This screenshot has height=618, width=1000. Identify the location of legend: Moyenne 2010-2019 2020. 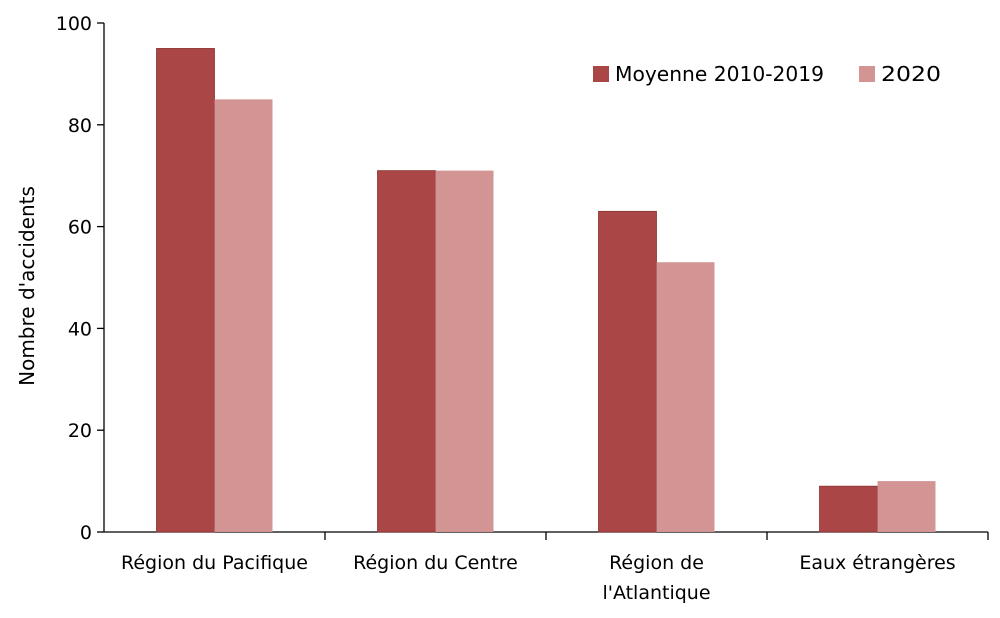
(767, 74).